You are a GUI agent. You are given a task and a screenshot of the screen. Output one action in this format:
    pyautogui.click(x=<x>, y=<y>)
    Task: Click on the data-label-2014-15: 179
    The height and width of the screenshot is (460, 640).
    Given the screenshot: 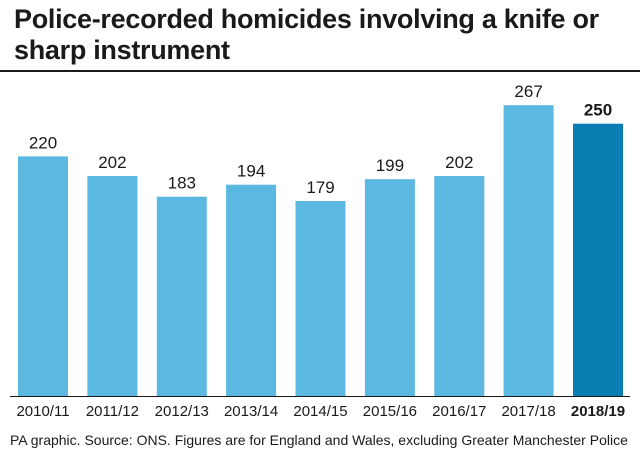 What is the action you would take?
    pyautogui.click(x=320, y=187)
    